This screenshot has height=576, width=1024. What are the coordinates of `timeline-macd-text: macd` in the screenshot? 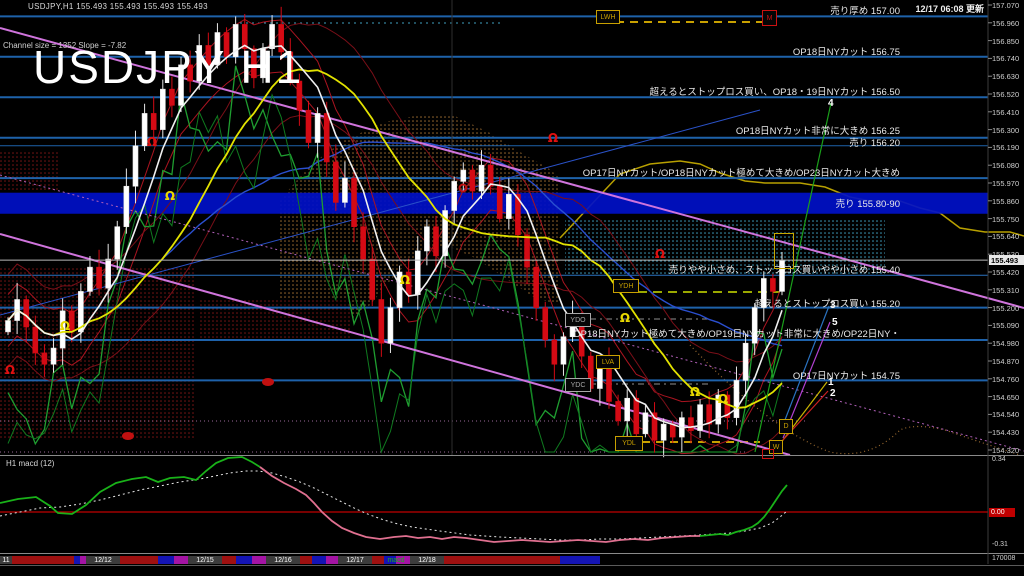 It's located at (396, 560).